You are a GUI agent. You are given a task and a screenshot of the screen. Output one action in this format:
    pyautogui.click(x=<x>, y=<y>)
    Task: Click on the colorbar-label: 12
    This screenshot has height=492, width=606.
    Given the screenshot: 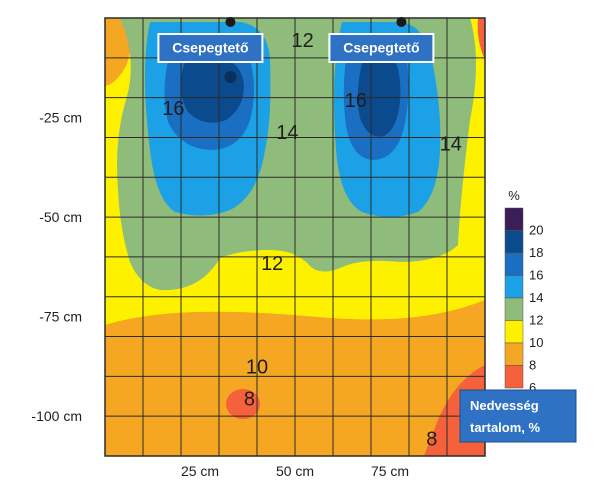 What is the action you would take?
    pyautogui.click(x=536, y=320)
    